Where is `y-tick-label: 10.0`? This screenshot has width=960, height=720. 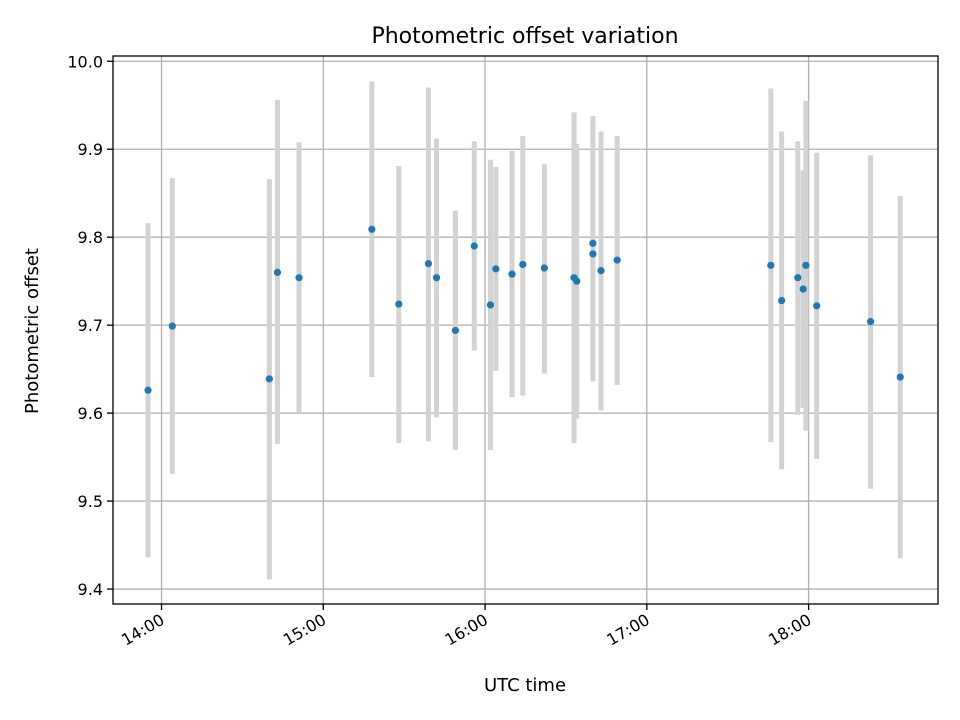
y-tick-label: 10.0 is located at coordinates (85, 61).